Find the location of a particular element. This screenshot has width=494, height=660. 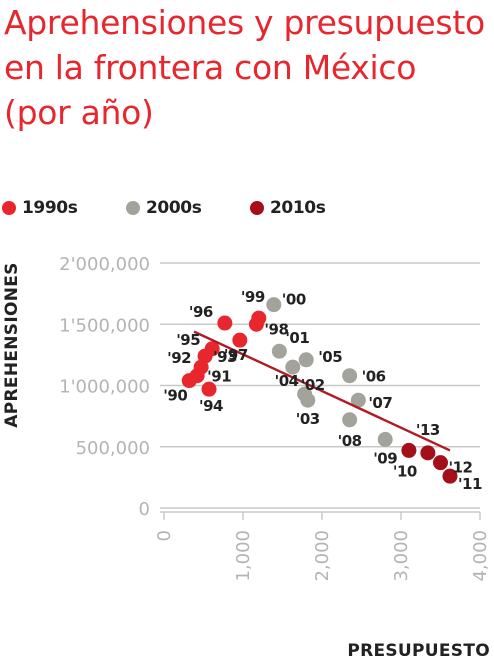

point-label: '13 is located at coordinates (428, 430).